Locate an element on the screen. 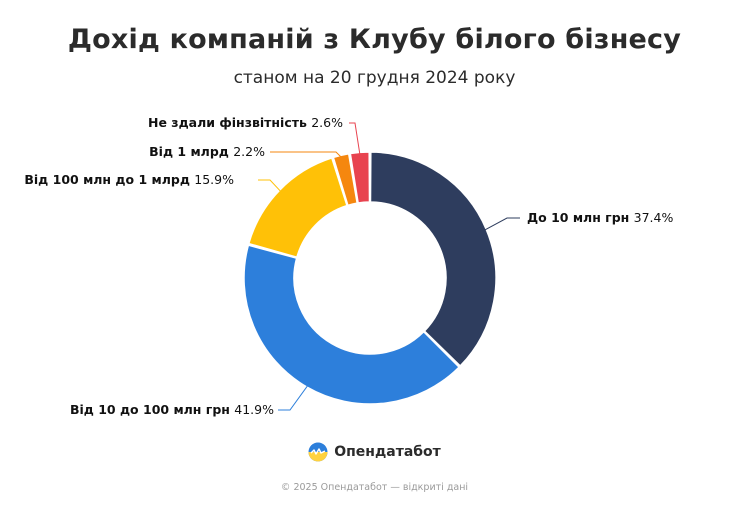 The image size is (749, 510). opendatabot-logo-icon is located at coordinates (318, 452).